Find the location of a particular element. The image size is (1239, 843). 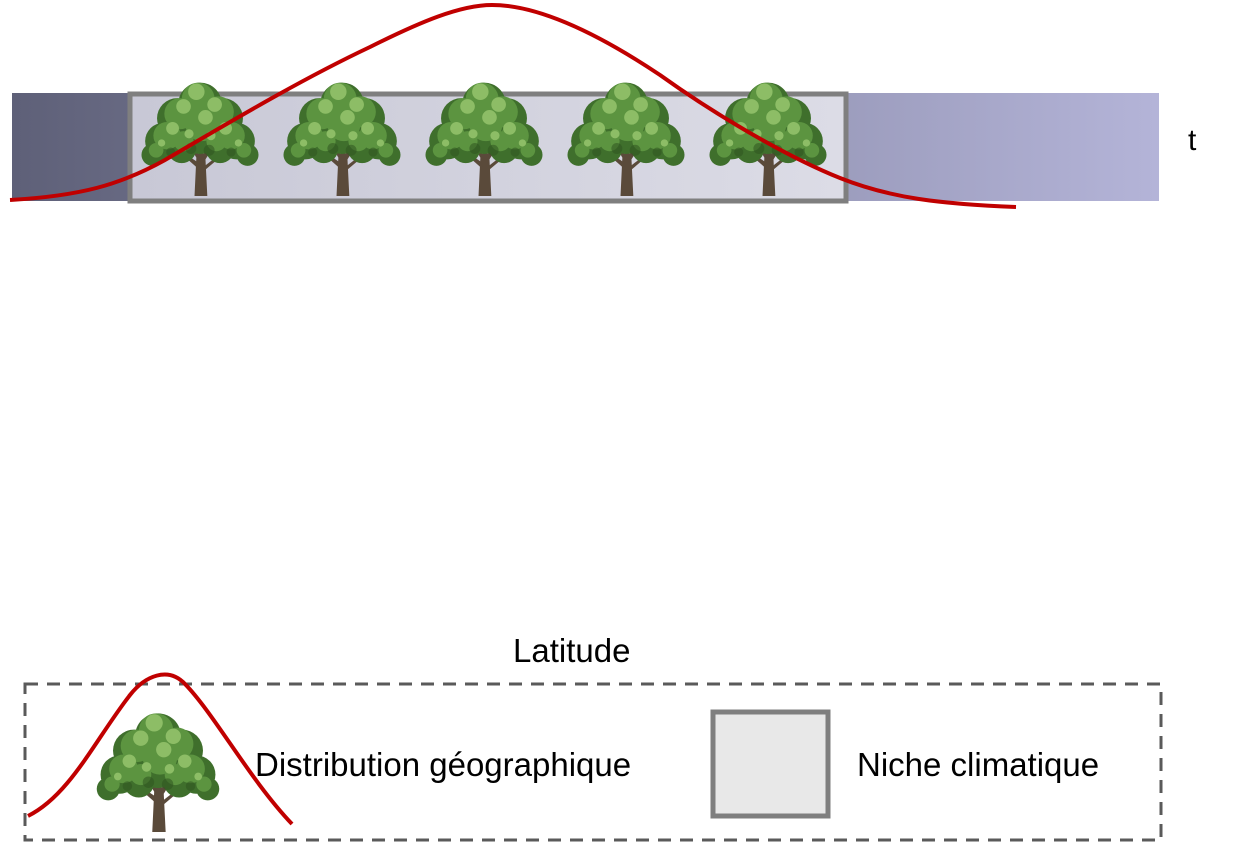

legend-distribution-curve is located at coordinates (160, 749).